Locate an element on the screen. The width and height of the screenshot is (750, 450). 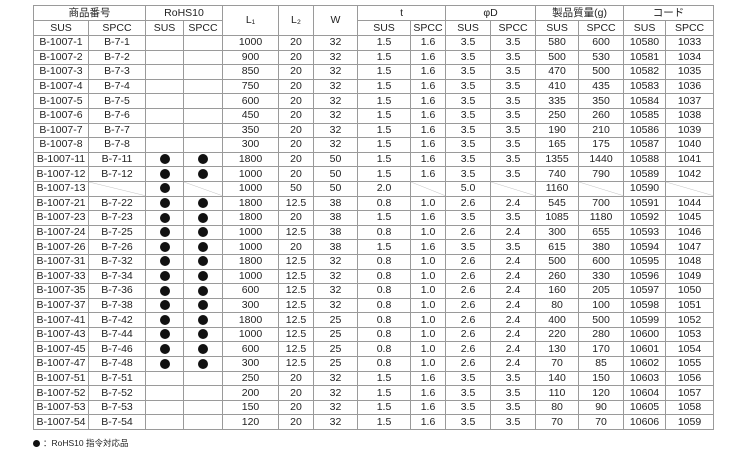
cell-sus-product-no: B-1007-53 is located at coordinates (61, 407).